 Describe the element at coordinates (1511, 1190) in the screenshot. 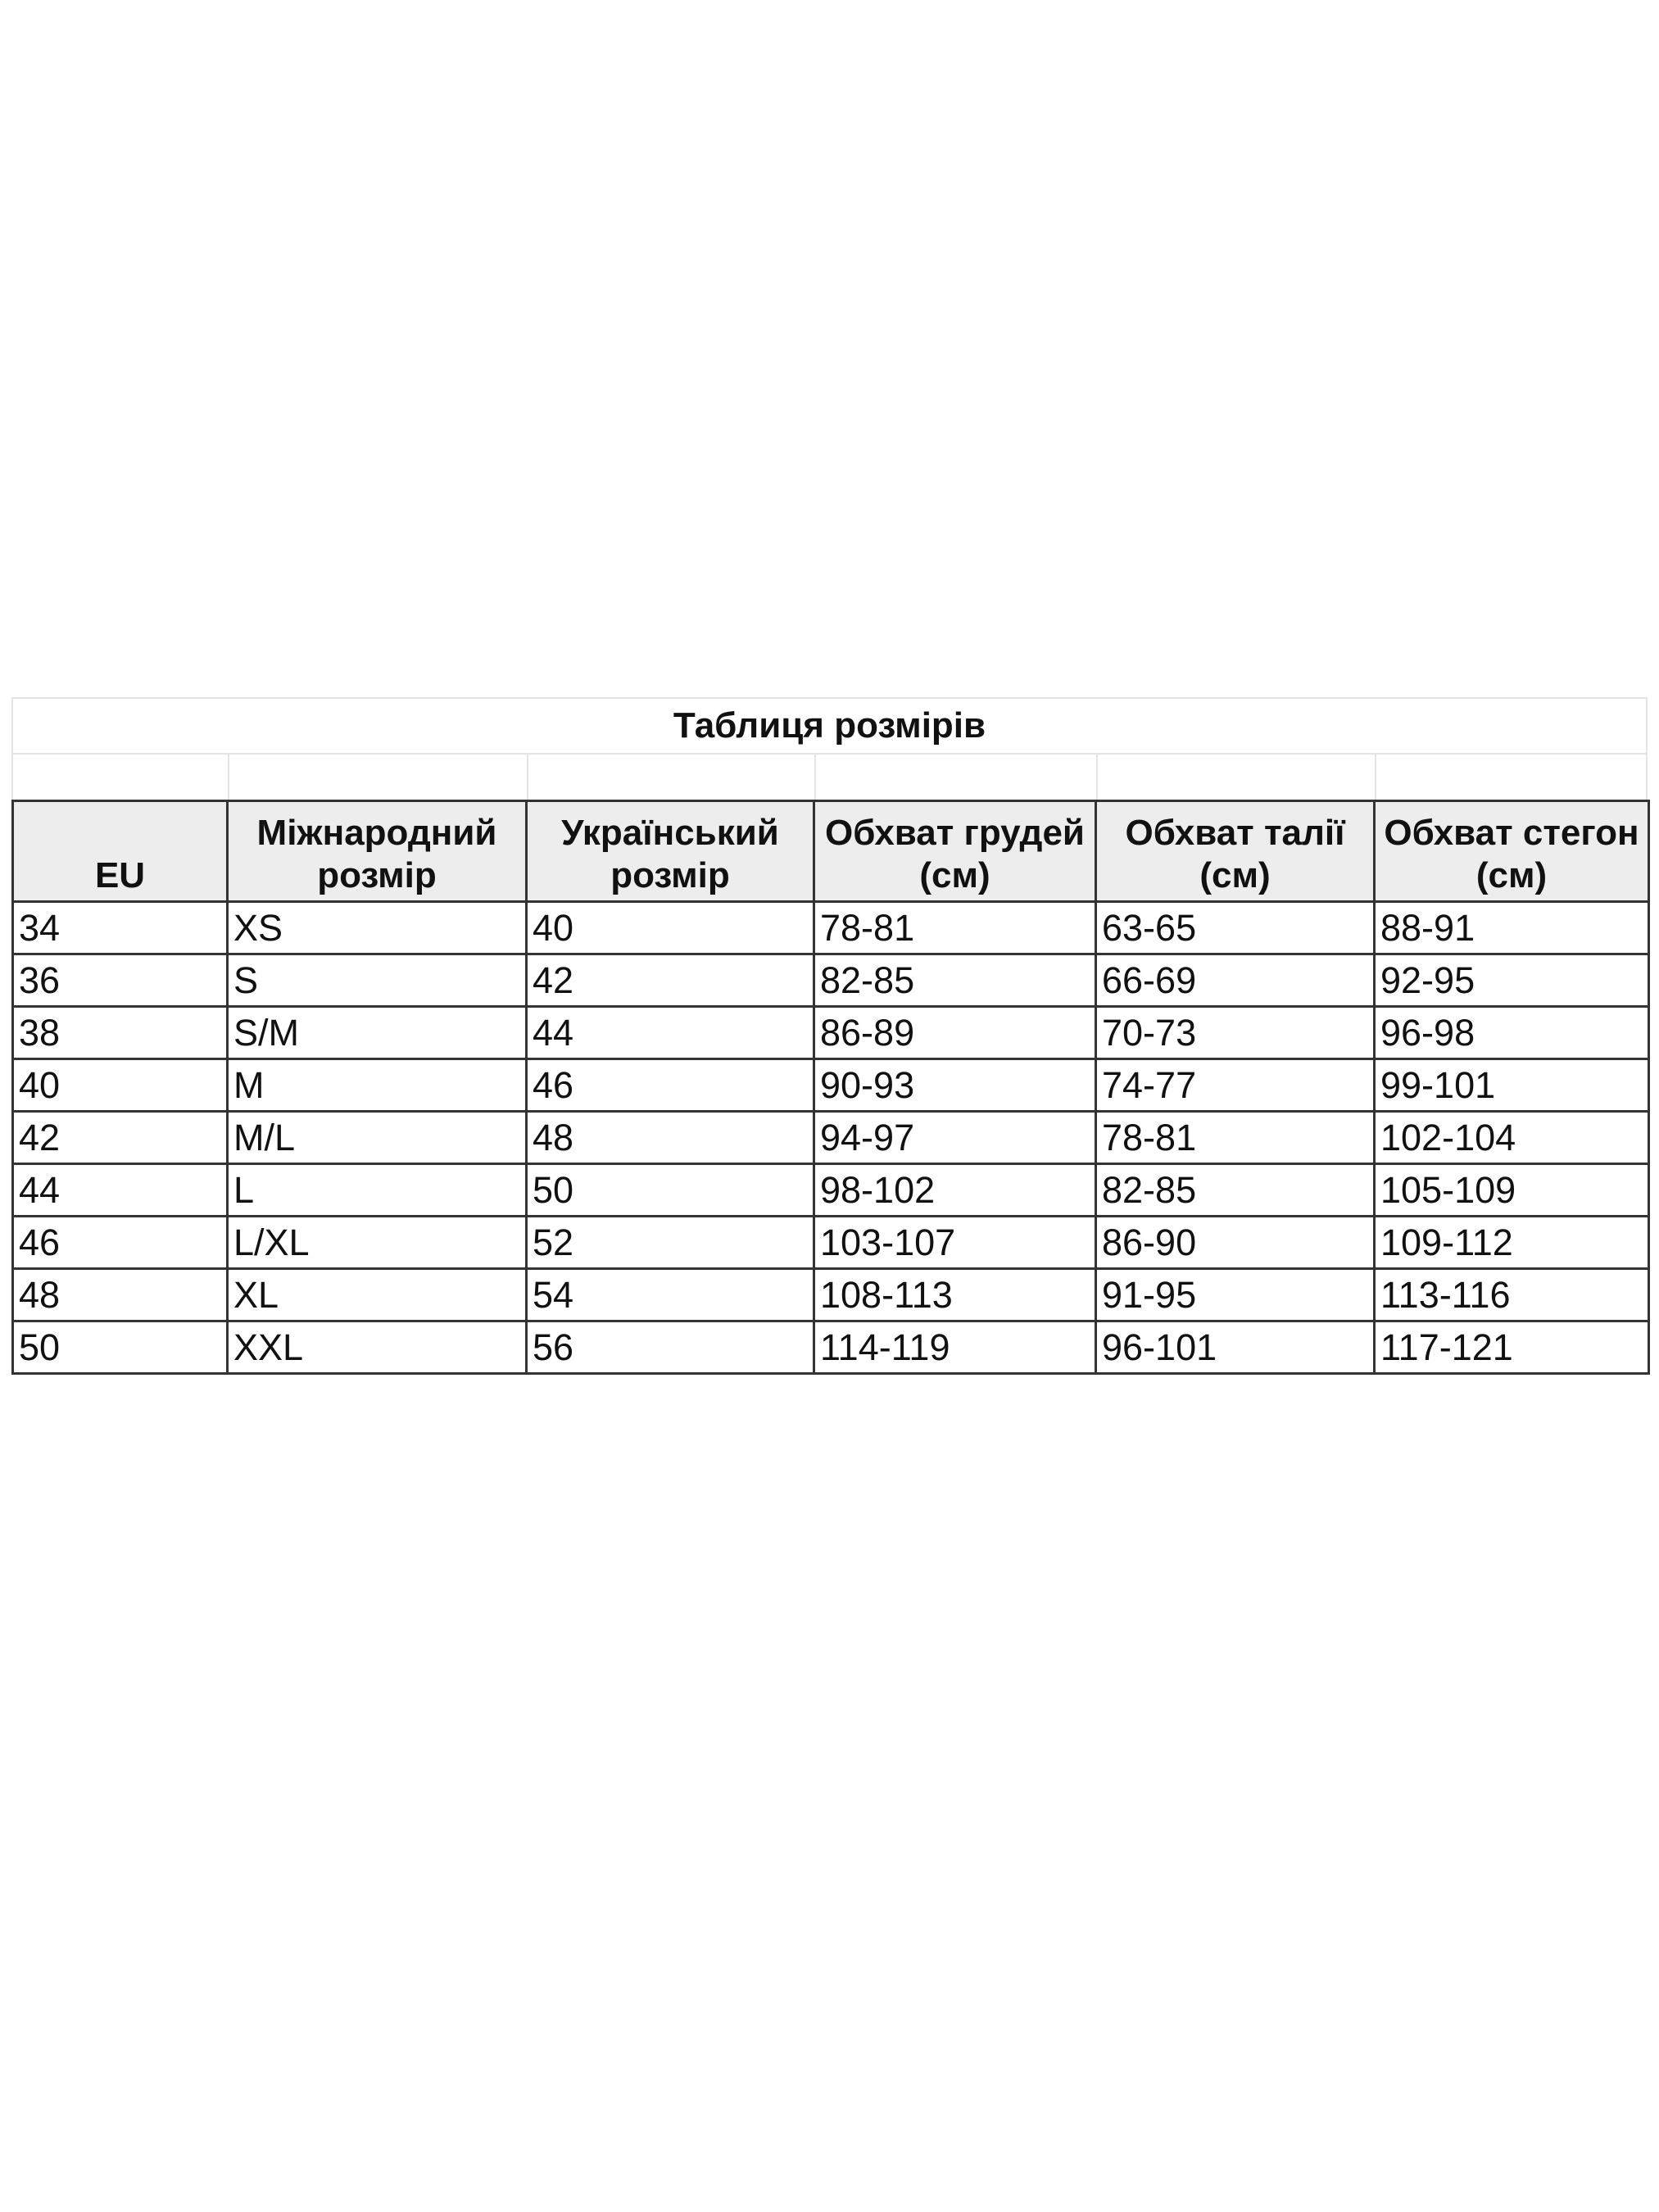

I see `table-cell: 105-109` at that location.